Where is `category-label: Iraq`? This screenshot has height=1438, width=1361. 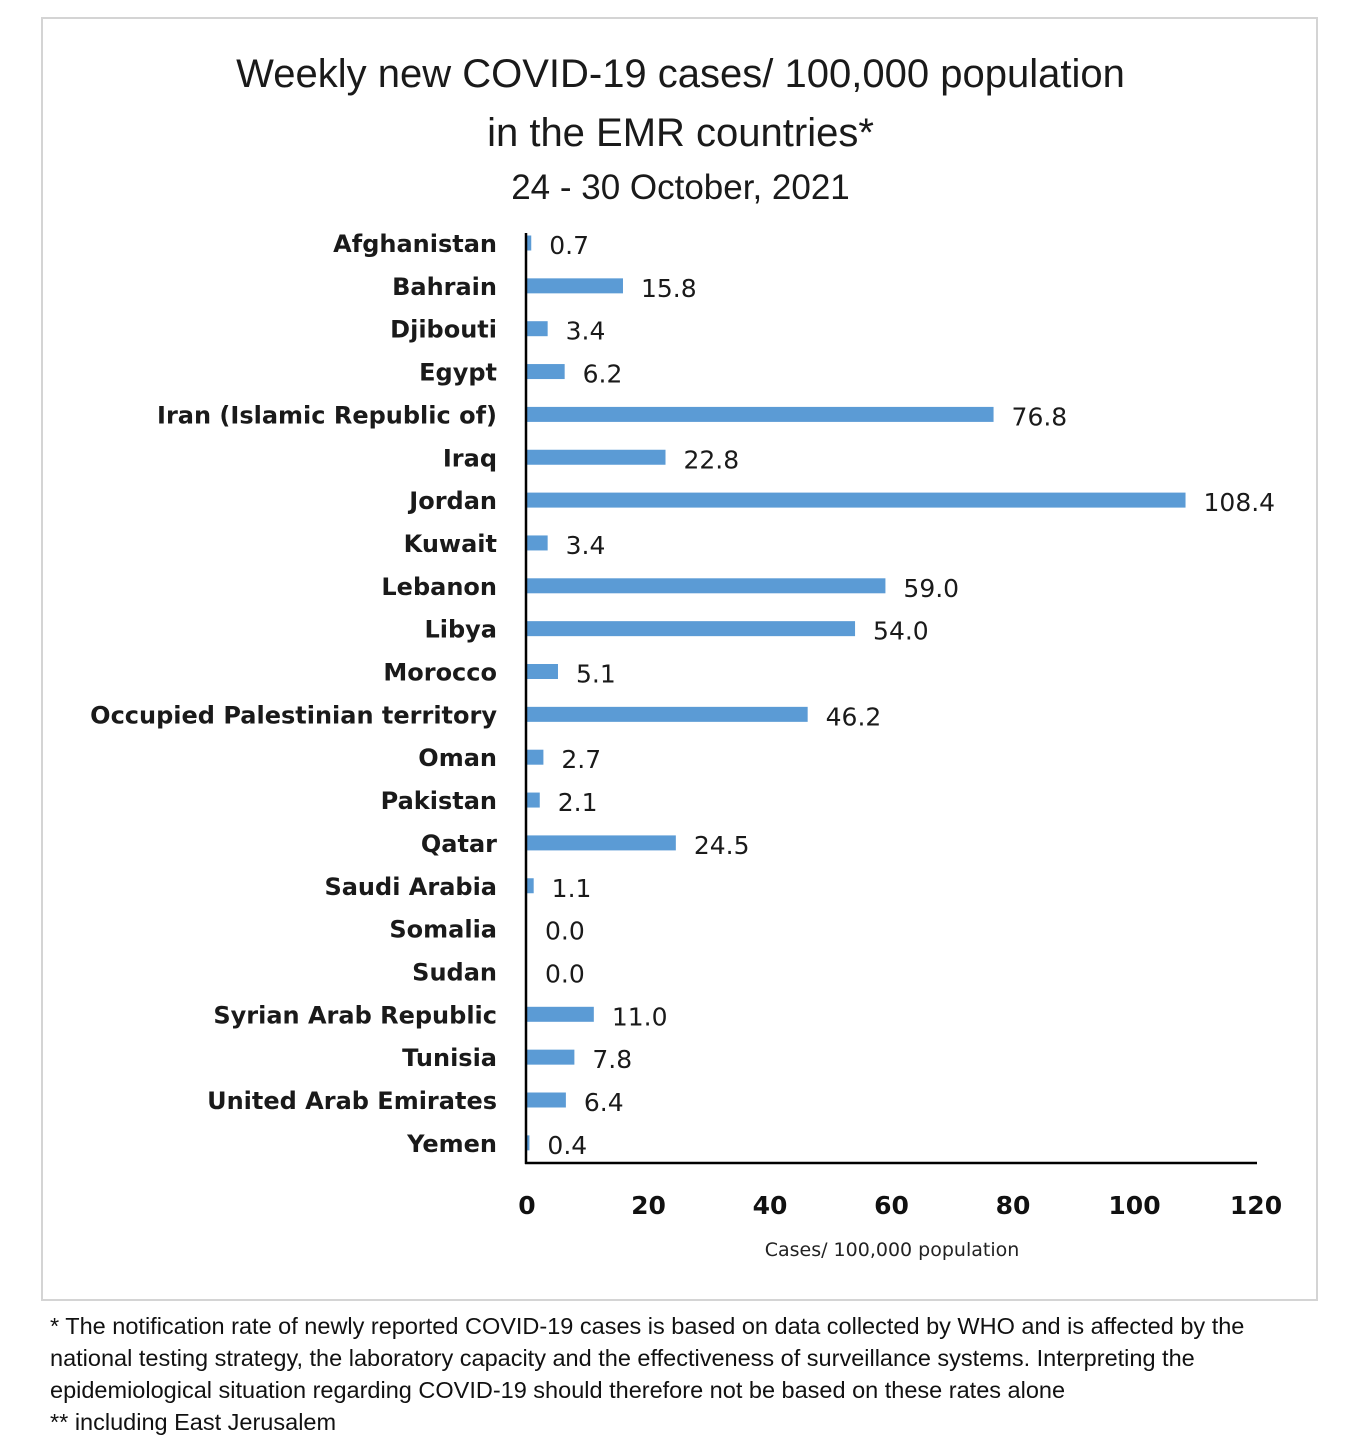
category-label: Iraq is located at coordinates (470, 458).